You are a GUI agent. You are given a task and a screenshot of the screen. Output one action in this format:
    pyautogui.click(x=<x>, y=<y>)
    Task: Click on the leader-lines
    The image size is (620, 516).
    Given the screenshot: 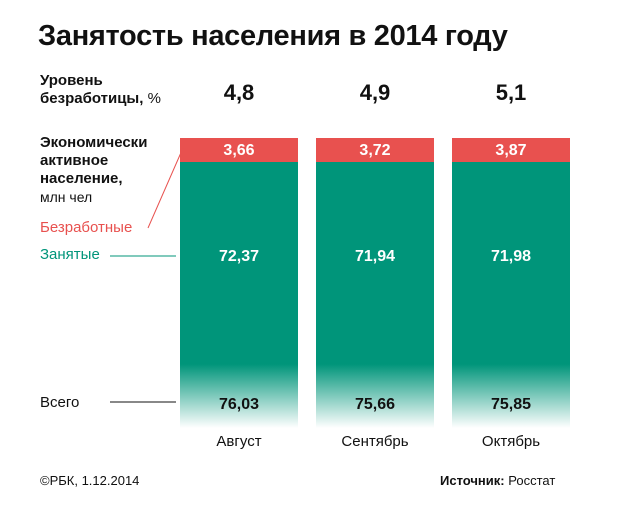 What is the action you would take?
    pyautogui.click(x=147, y=275)
    